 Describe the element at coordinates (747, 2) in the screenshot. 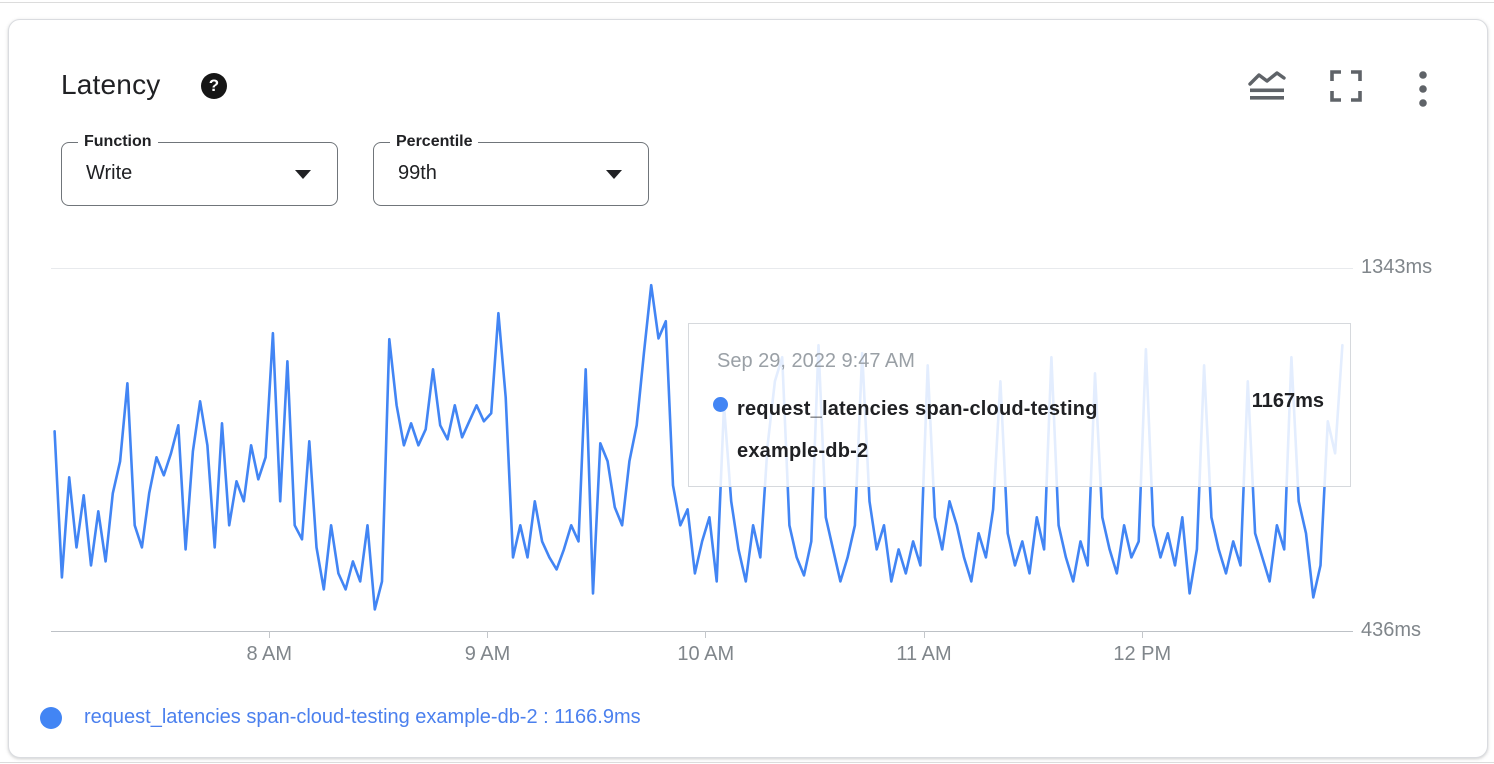

I see `page-top-divider` at that location.